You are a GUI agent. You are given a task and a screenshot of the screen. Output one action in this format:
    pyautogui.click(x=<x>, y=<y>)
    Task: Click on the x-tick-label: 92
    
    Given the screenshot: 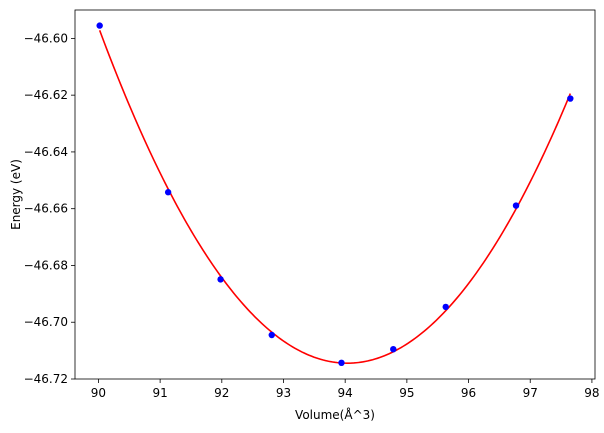 What is the action you would take?
    pyautogui.click(x=221, y=393)
    